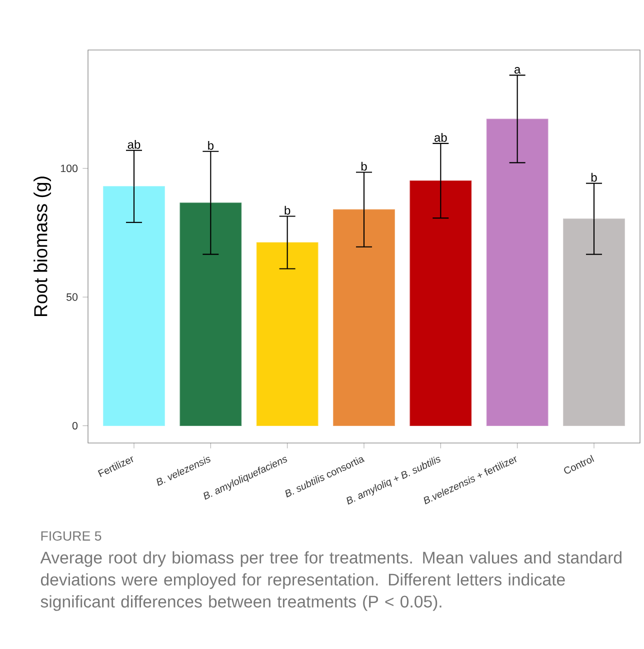  I want to click on y-tick-label: 0, so click(75, 426).